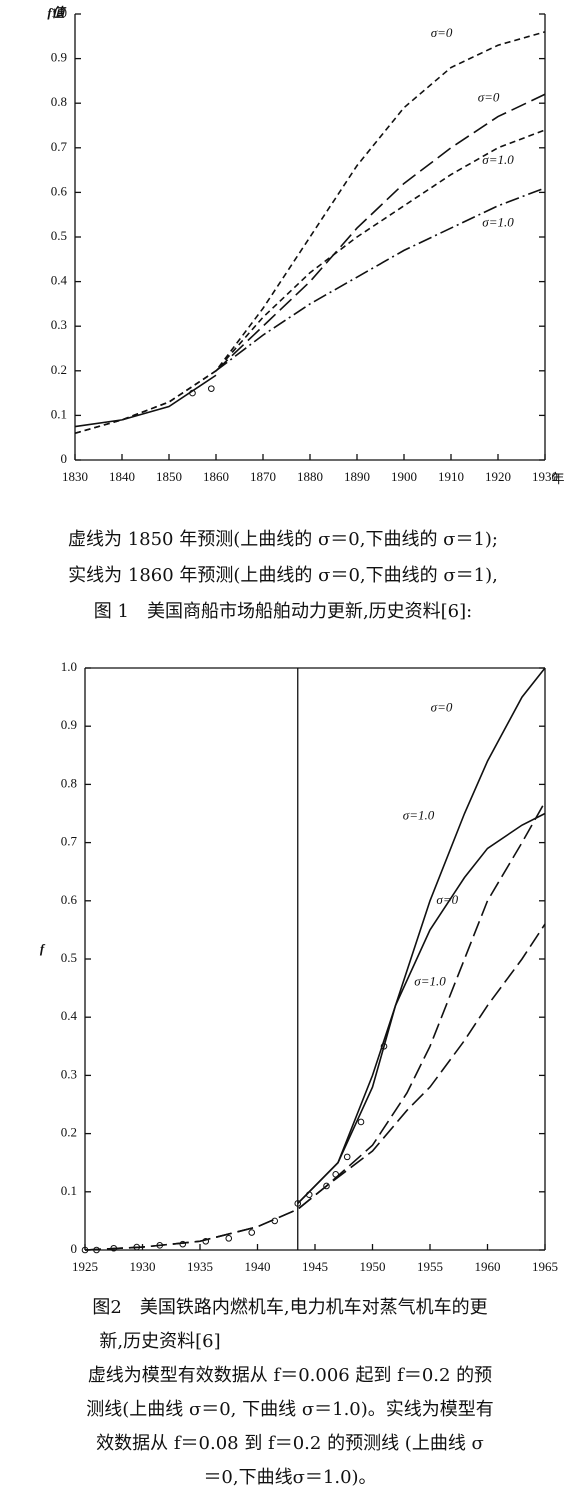  What do you see at coordinates (404, 476) in the screenshot?
I see `x-tick-label: 1900` at bounding box center [404, 476].